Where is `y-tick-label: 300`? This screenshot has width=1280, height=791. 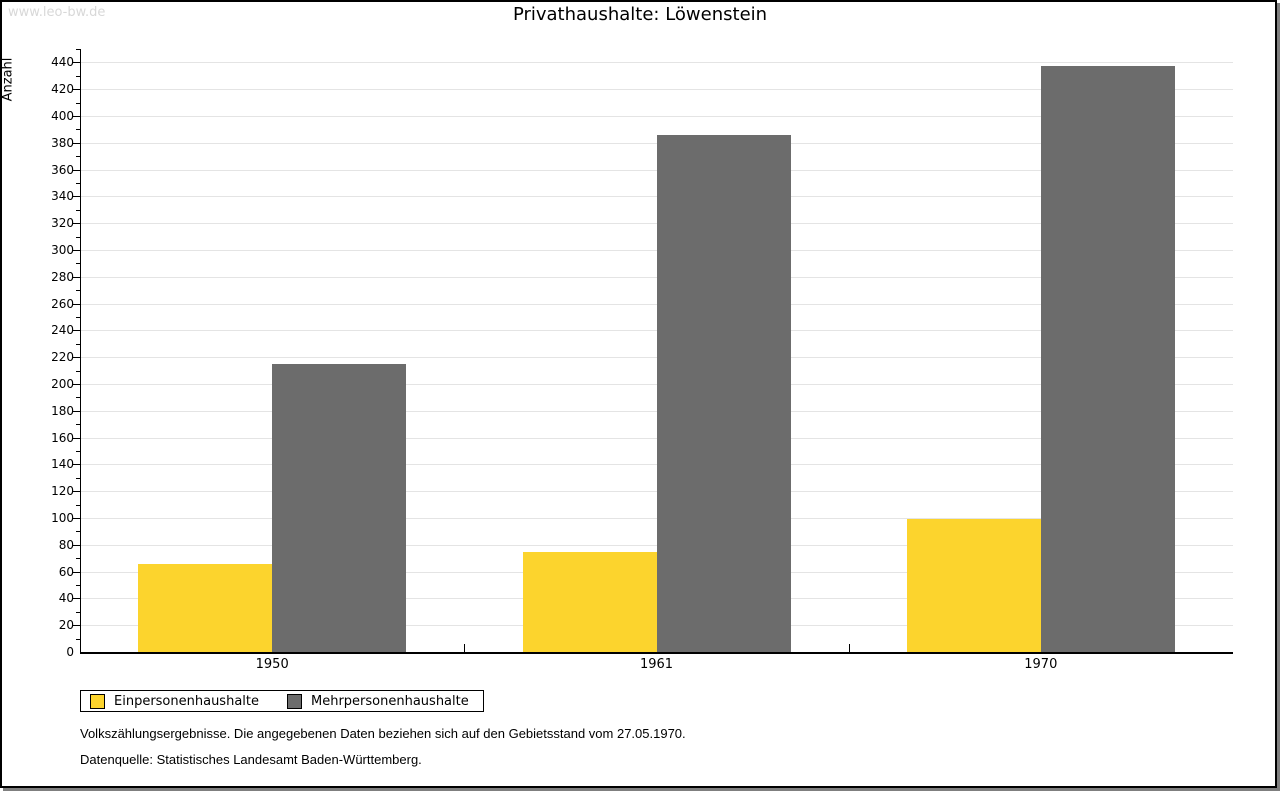 y-tick-label: 300 is located at coordinates (62, 250).